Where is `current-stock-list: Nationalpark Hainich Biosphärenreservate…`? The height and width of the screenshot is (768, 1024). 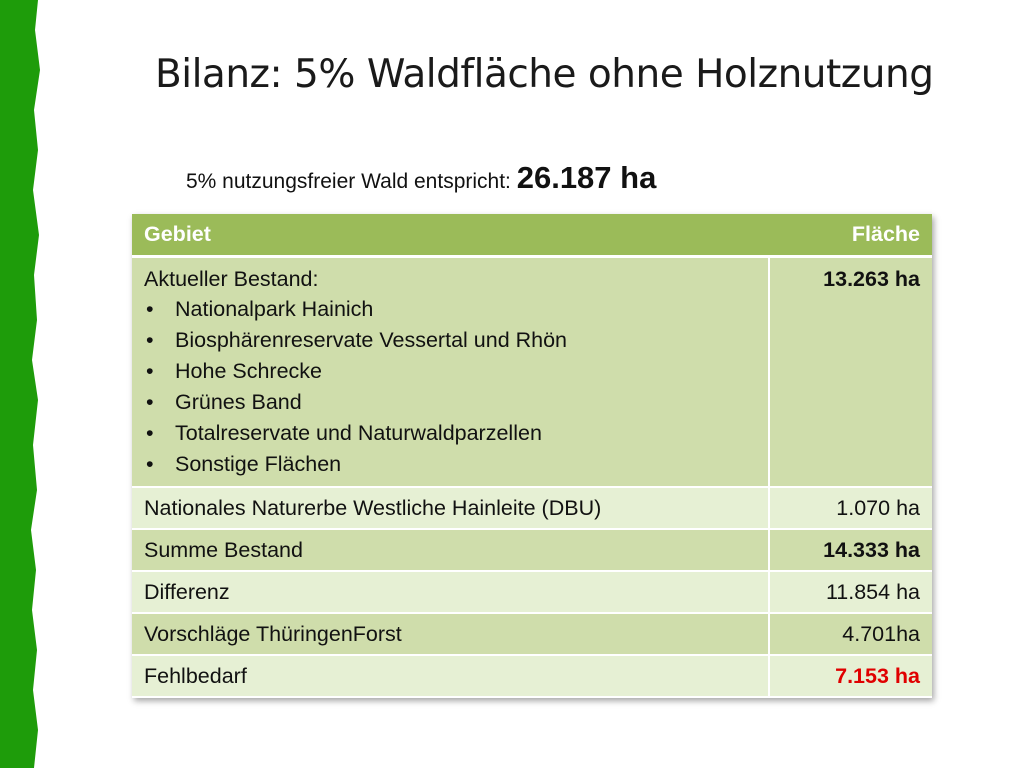 current-stock-list: Nationalpark Hainich Biosphärenreservate… is located at coordinates (450, 387).